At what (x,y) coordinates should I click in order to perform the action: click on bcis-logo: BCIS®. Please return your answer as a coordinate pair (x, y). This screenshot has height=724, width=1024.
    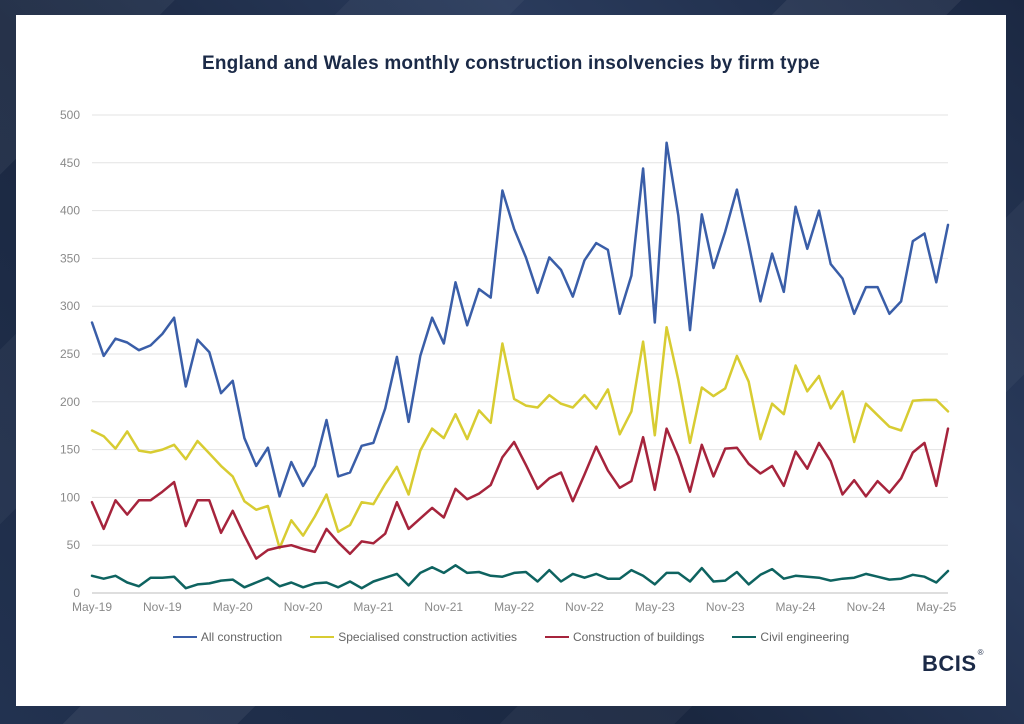
    Looking at the image, I should click on (953, 661).